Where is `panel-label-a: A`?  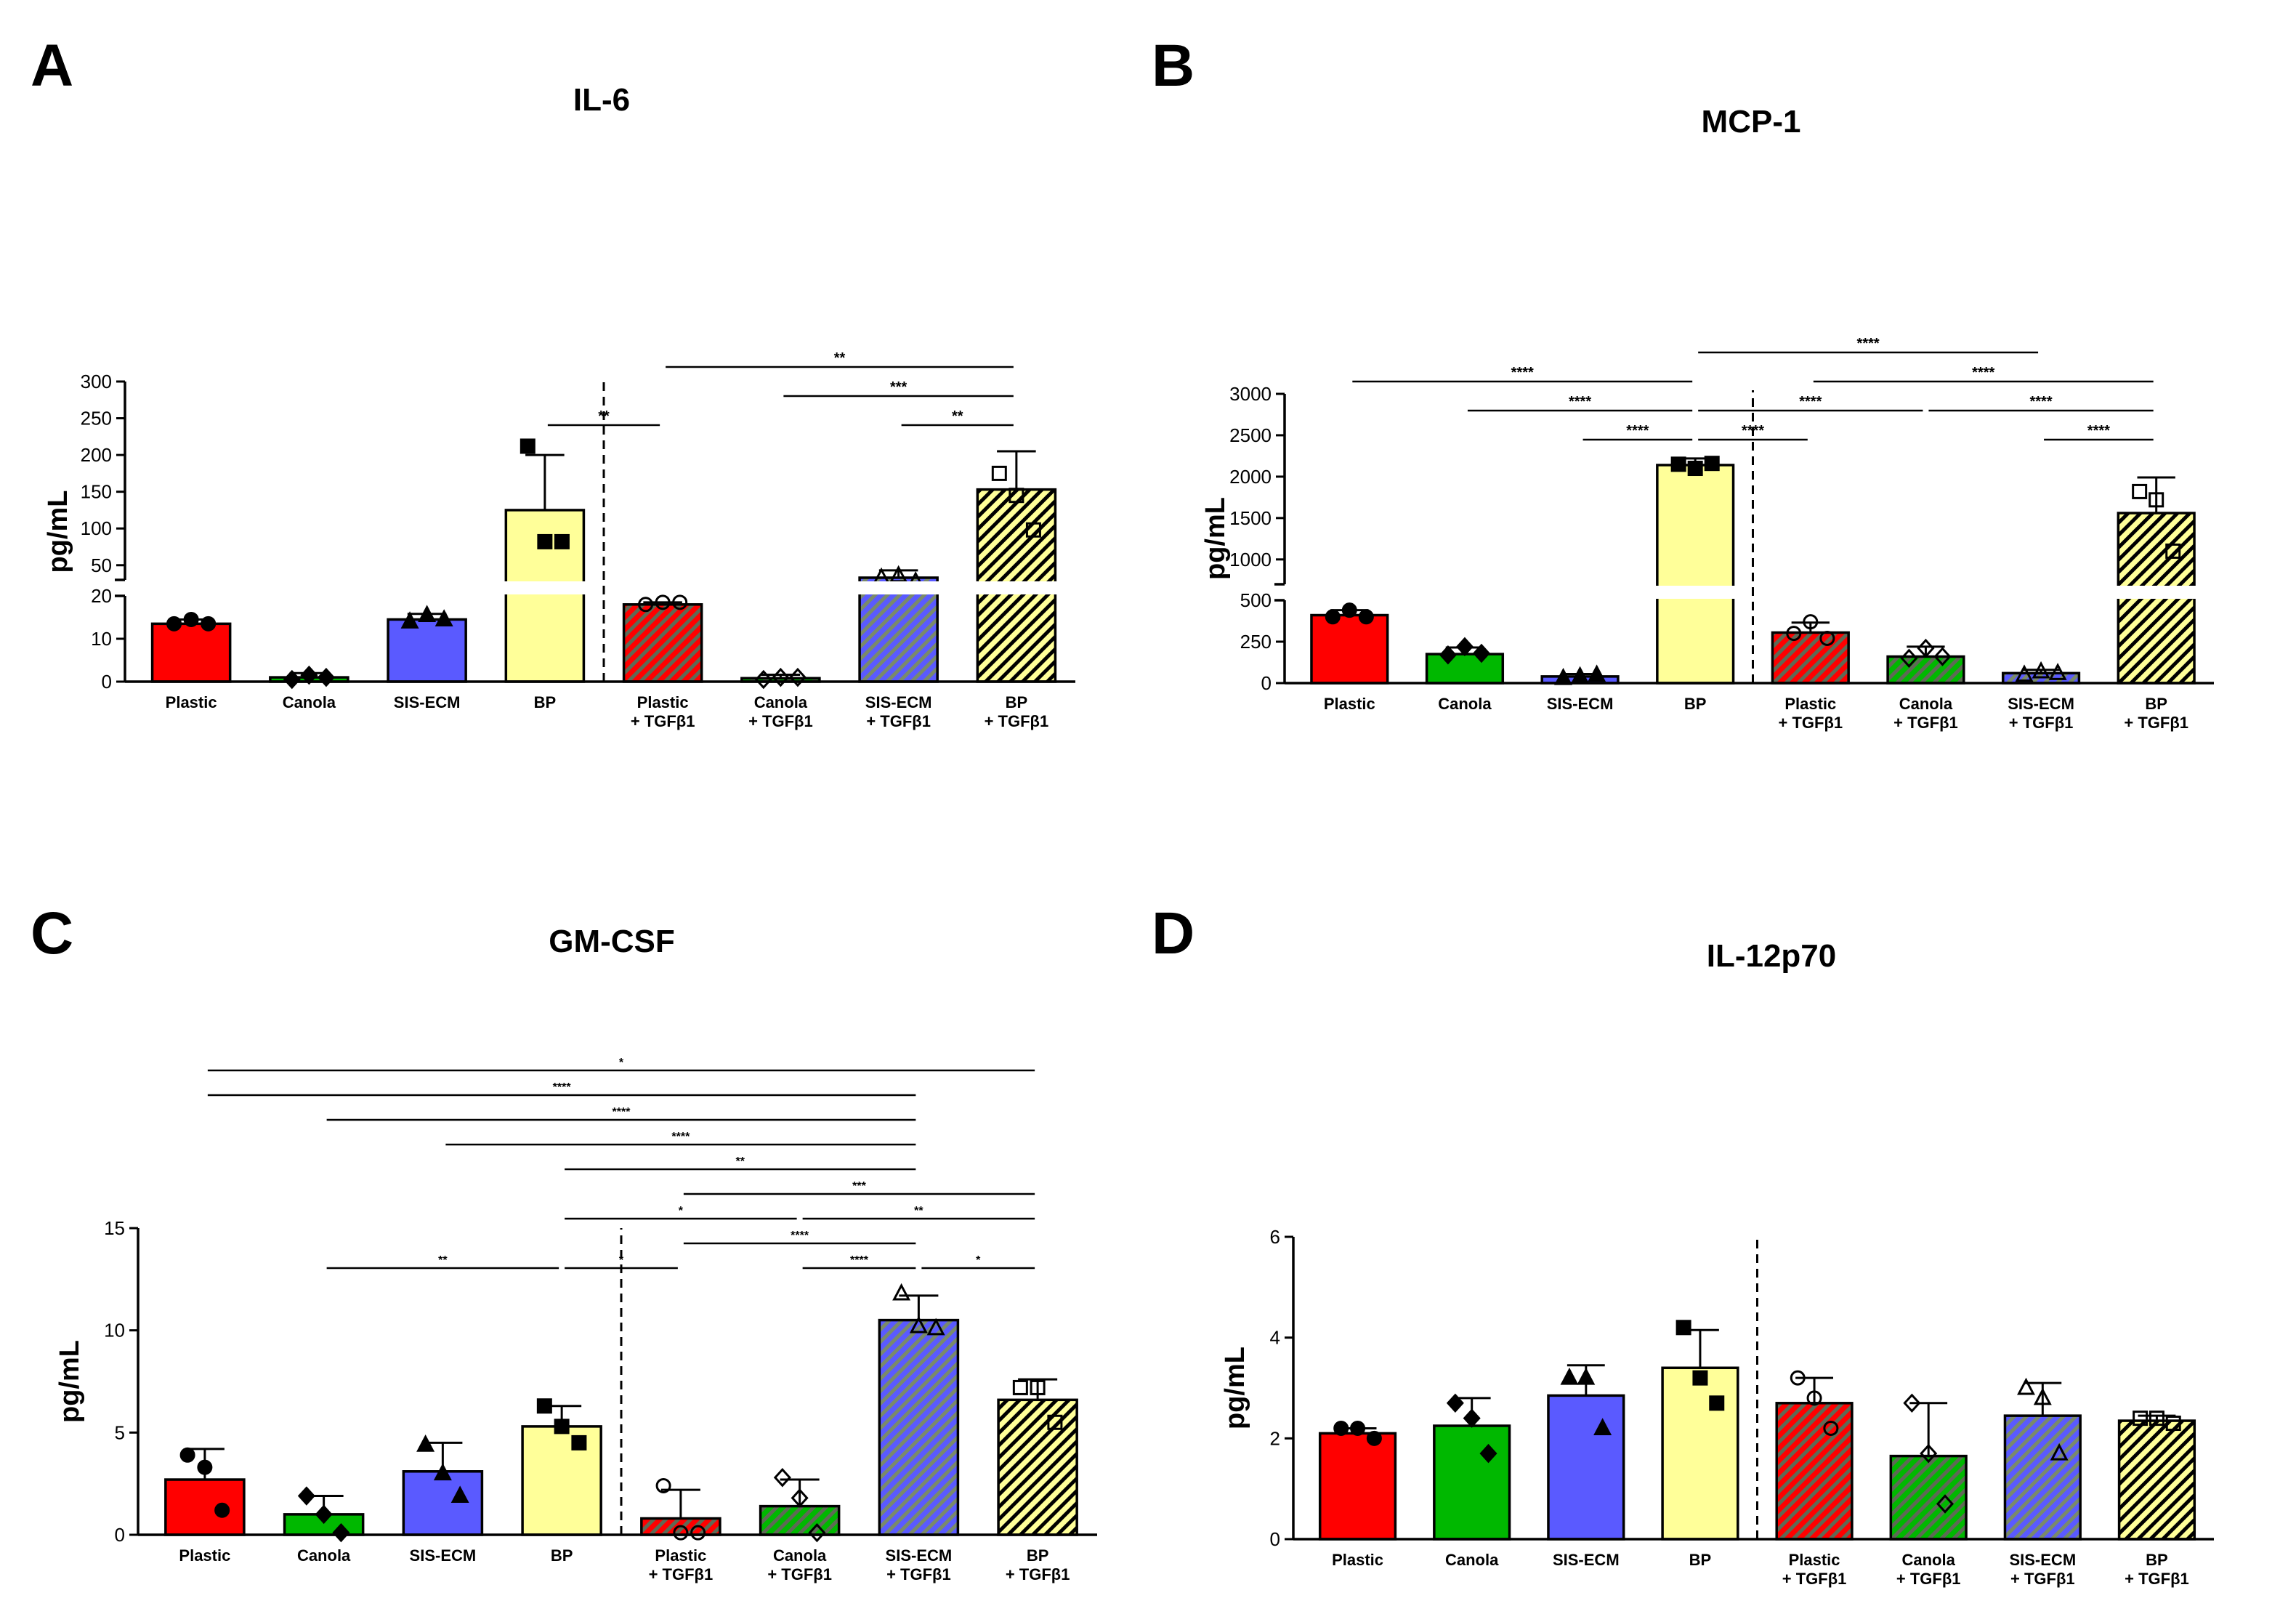 panel-label-a: A is located at coordinates (52, 66).